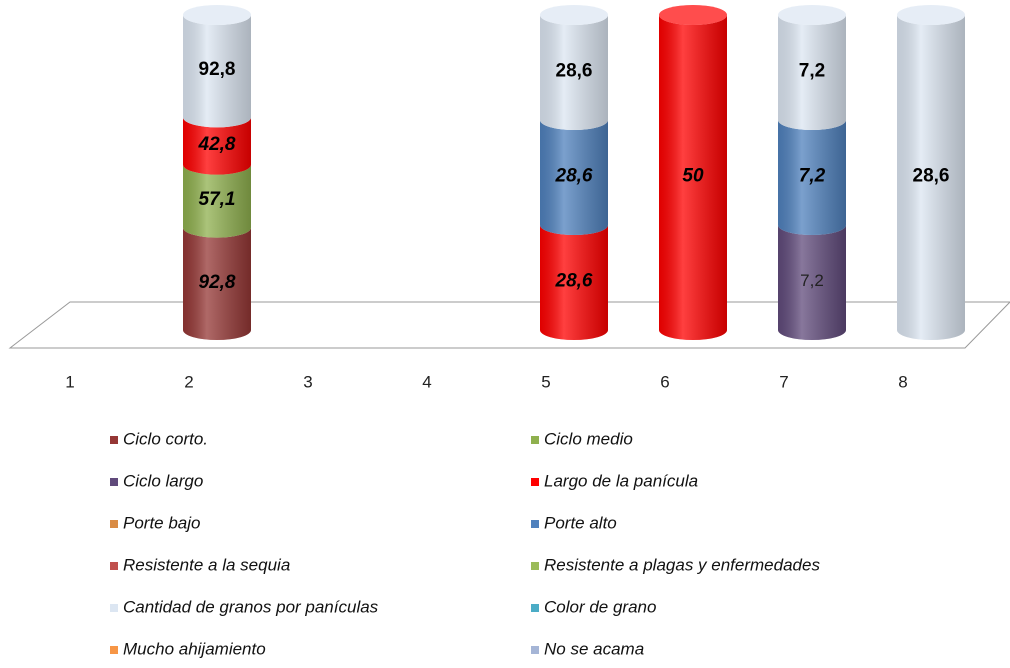  Describe the element at coordinates (580, 522) in the screenshot. I see `legend-label: Porte alto` at that location.